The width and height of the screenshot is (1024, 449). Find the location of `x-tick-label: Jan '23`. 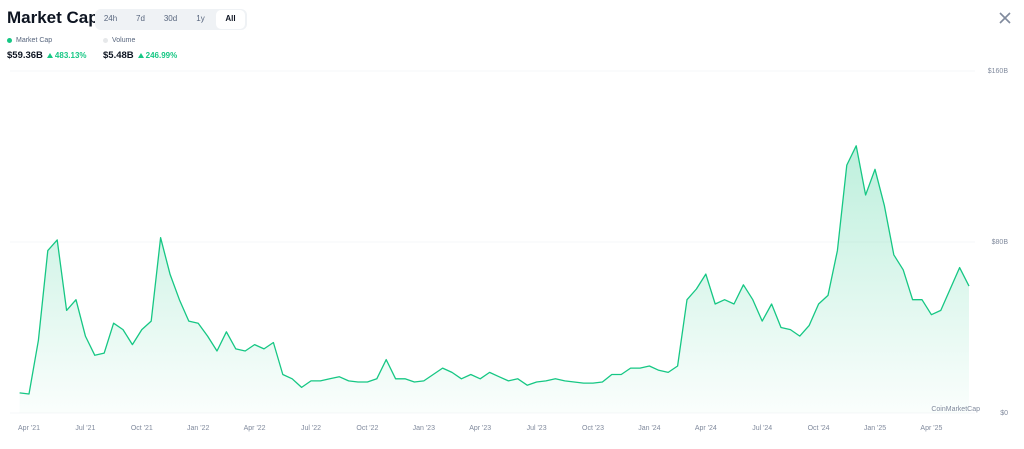

x-tick-label: Jan '23 is located at coordinates (424, 428).